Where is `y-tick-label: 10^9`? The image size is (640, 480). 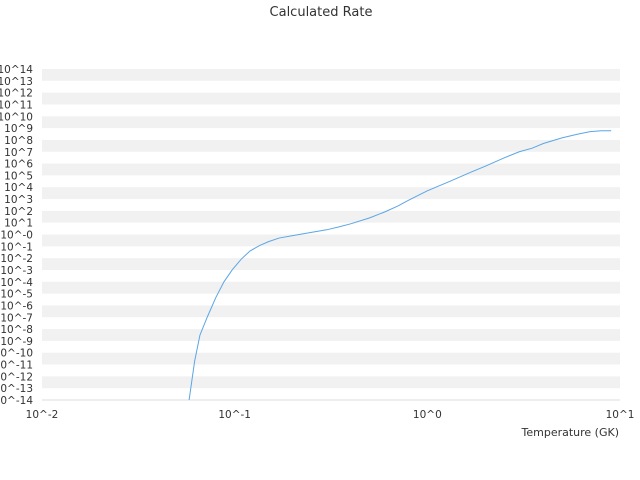 y-tick-label: 10^9 is located at coordinates (18, 129).